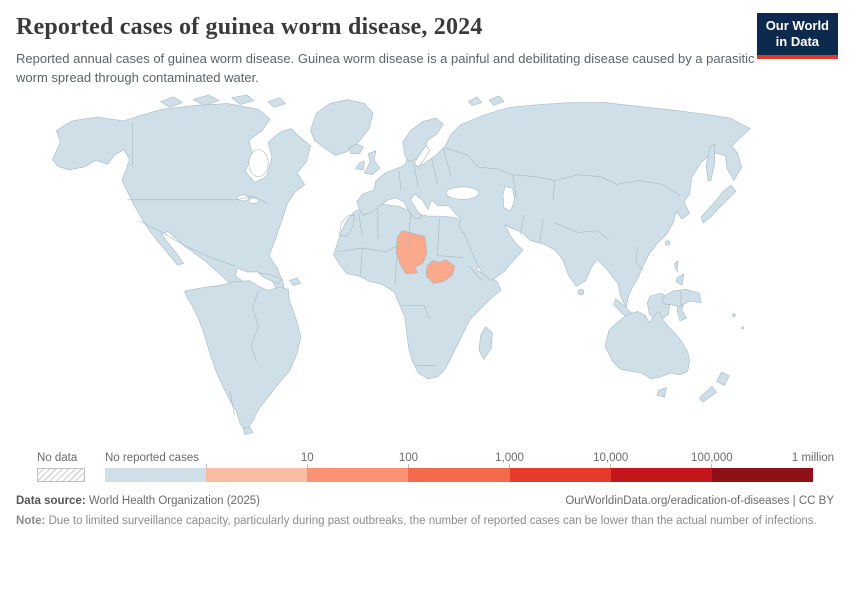 Image resolution: width=850 pixels, height=600 pixels. I want to click on region-taiwan, so click(667, 243).